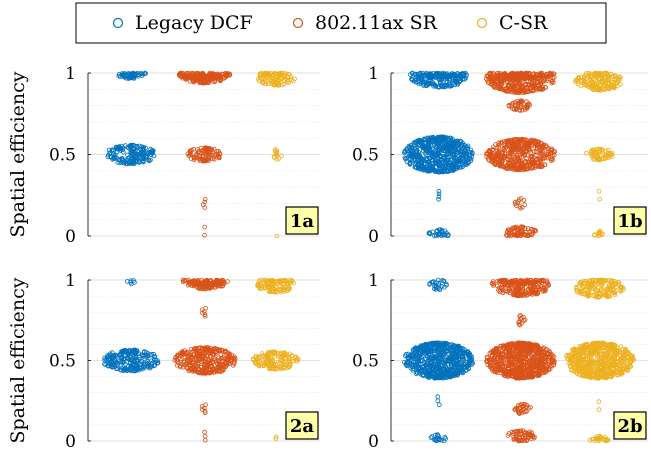  What do you see at coordinates (118, 23) in the screenshot?
I see `legend-marker-legacy-dcf` at bounding box center [118, 23].